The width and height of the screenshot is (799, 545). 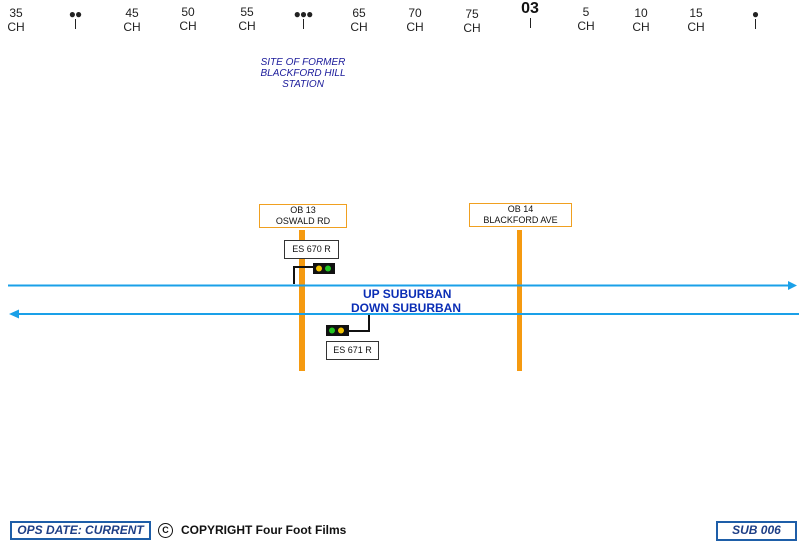 What do you see at coordinates (311, 249) in the screenshot?
I see `signal-label-es670: ES 670 R` at bounding box center [311, 249].